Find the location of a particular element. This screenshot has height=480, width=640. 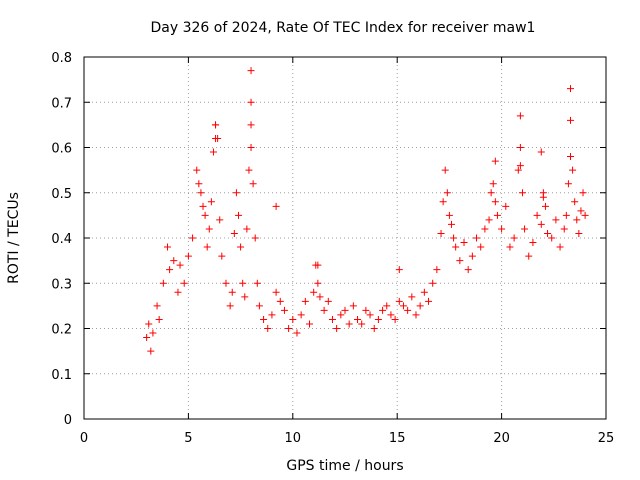

y-axis-label: ROTI / TECUs is located at coordinates (14, 238).